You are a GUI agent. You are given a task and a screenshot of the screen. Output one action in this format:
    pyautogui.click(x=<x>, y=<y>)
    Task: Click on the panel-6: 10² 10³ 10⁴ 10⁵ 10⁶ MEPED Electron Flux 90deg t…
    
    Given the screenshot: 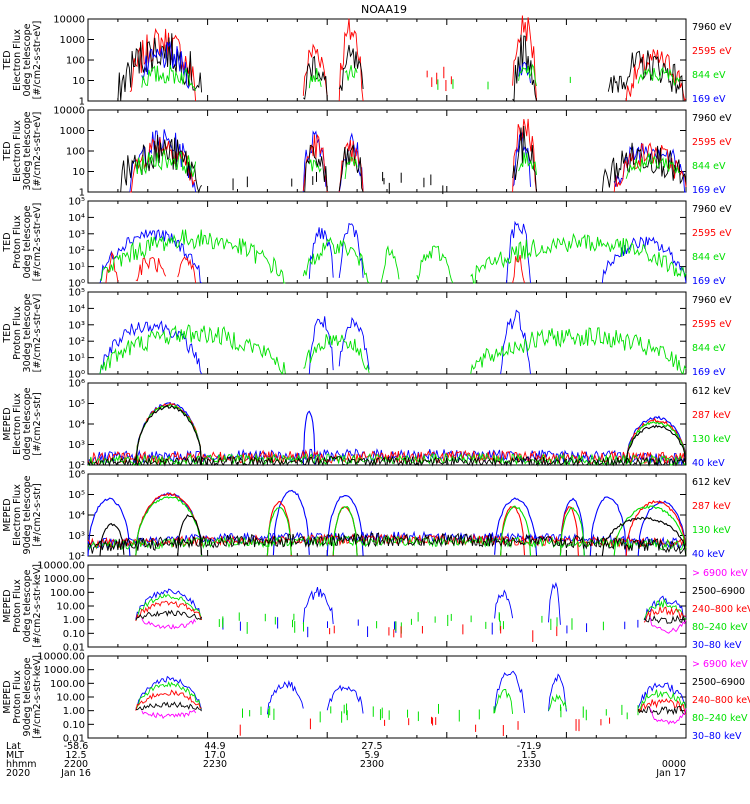 What is the action you would take?
    pyautogui.click(x=366, y=516)
    